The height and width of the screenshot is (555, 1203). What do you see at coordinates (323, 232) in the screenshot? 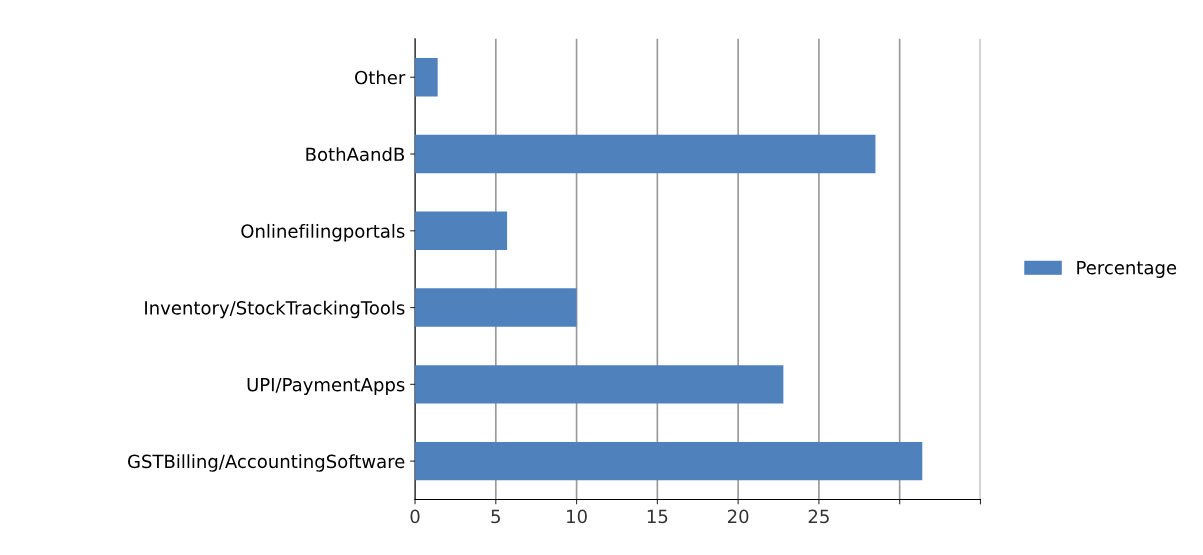
I see `y-tick-label: Onlinefilingportals` at bounding box center [323, 232].